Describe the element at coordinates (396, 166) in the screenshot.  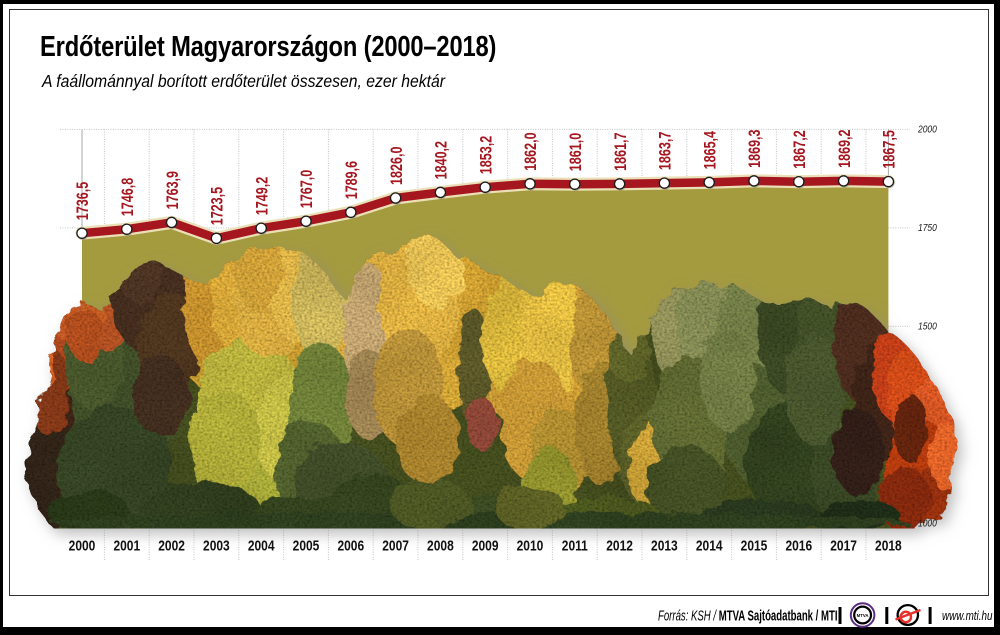
I see `svg-text: 1826,0` at that location.